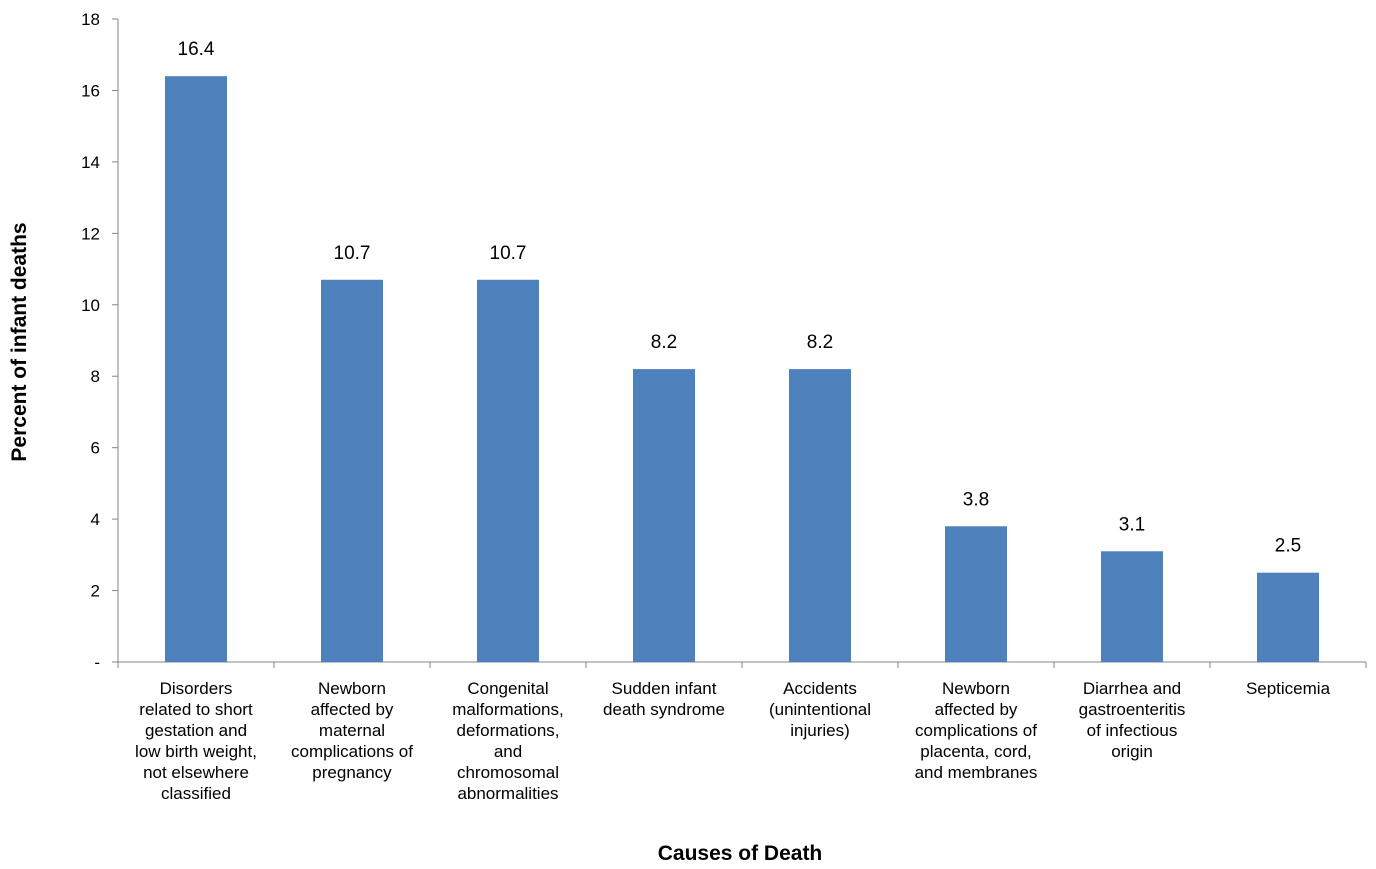 This screenshot has height=869, width=1376. Describe the element at coordinates (95, 591) in the screenshot. I see `y-tick-label: 2` at that location.